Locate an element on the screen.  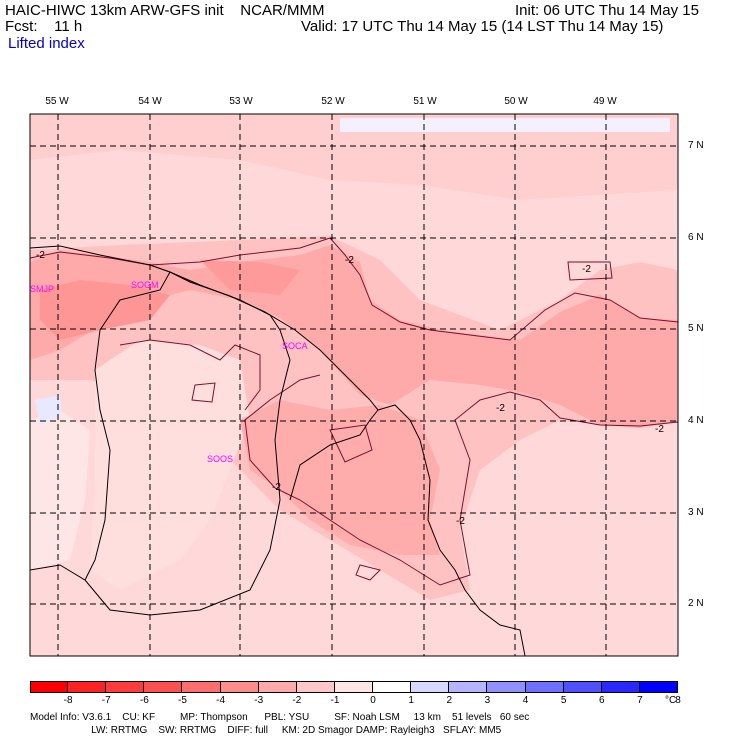
colorbar-tick-label: 6 is located at coordinates (601, 700).